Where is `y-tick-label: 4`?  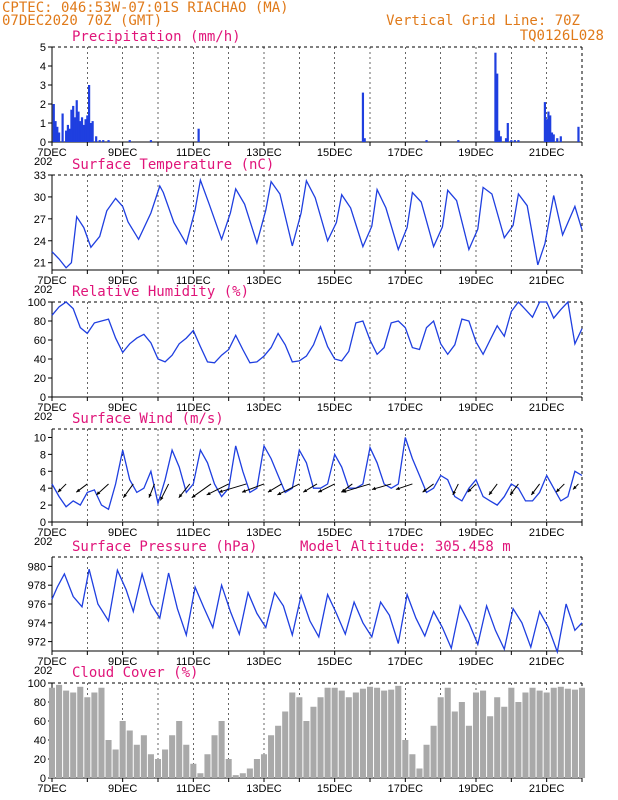 y-tick-label: 4 is located at coordinates (43, 67).